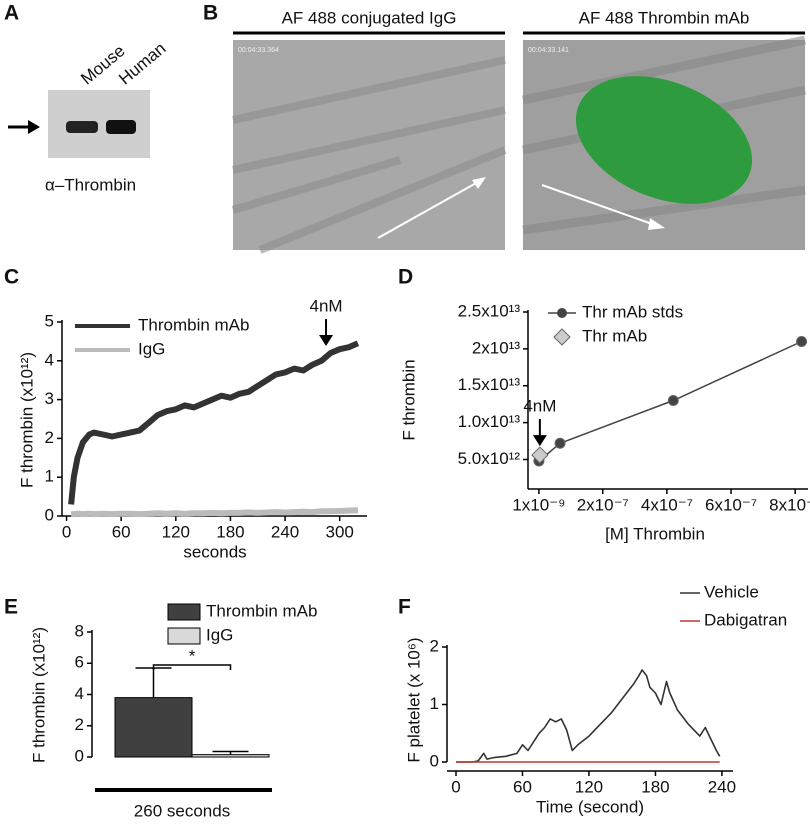 The width and height of the screenshot is (810, 825). What do you see at coordinates (655, 533) in the screenshot?
I see `x-axis-label: [M] Thrombin` at bounding box center [655, 533].